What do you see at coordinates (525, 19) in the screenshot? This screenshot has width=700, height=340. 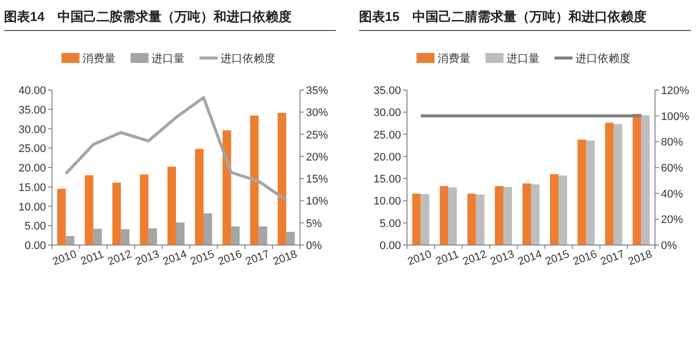 I see `chart-title: 图表15 中国己二腈需求量（万吨）和进口依赖度` at bounding box center [525, 19].